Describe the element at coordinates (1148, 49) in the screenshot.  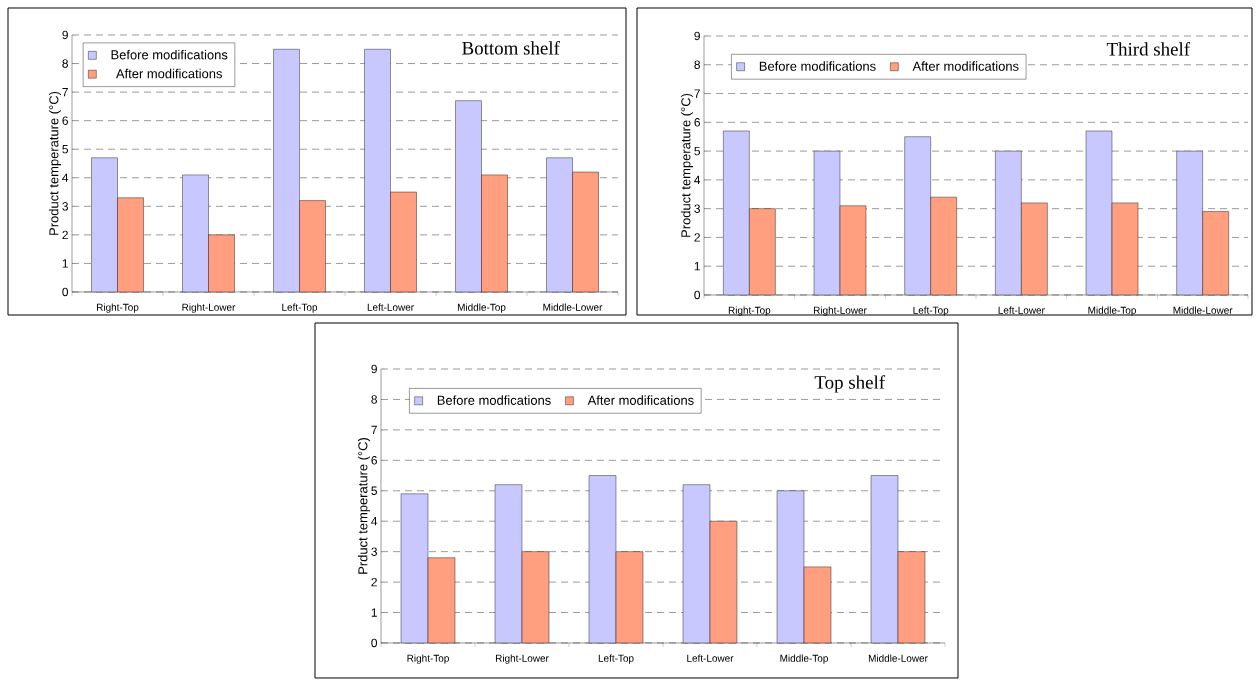
I see `chart-title: Third shelf` at that location.